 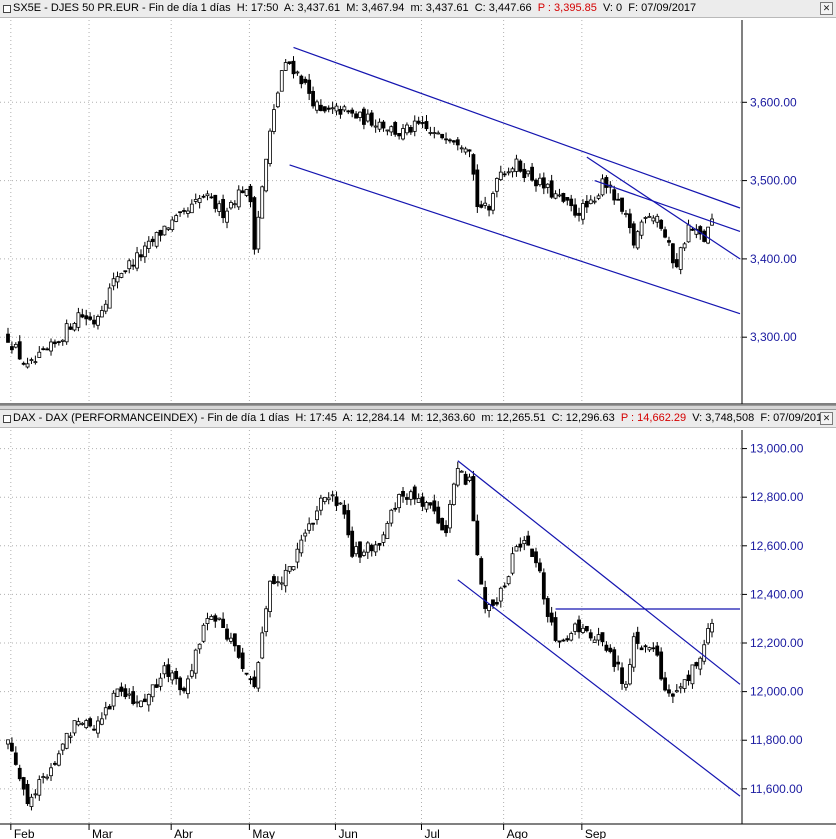 I want to click on header-price: P : 14,662.29, so click(x=653, y=418).